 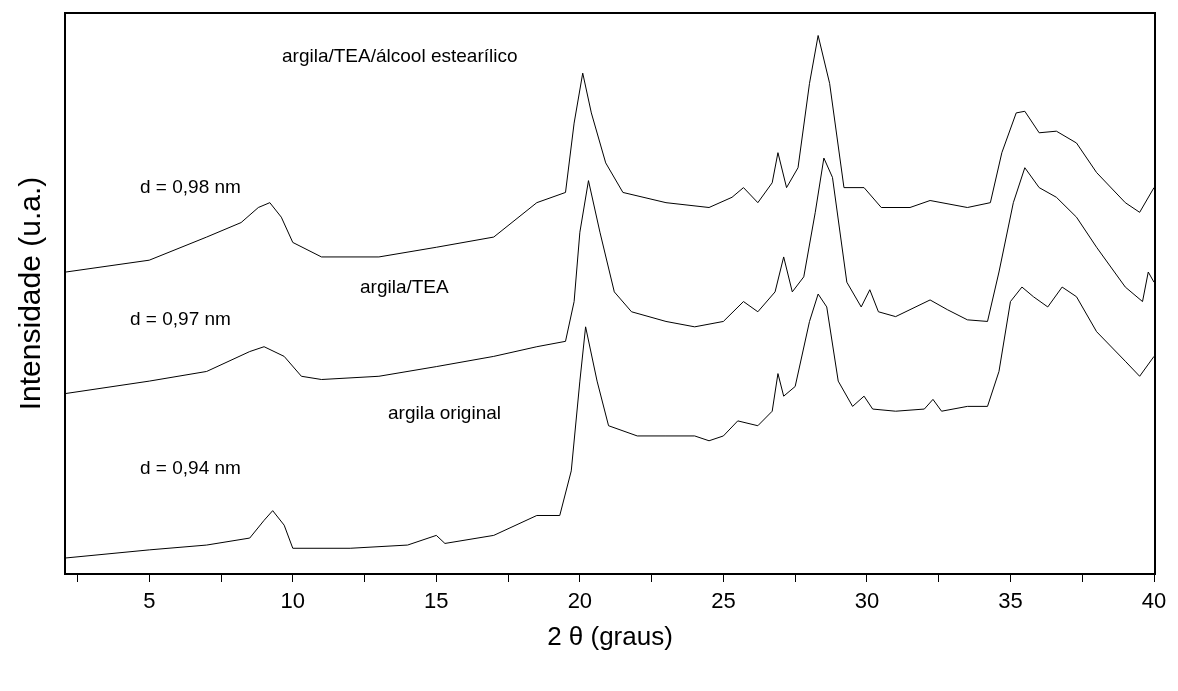 I want to click on x-tick-label: 30, so click(x=867, y=601).